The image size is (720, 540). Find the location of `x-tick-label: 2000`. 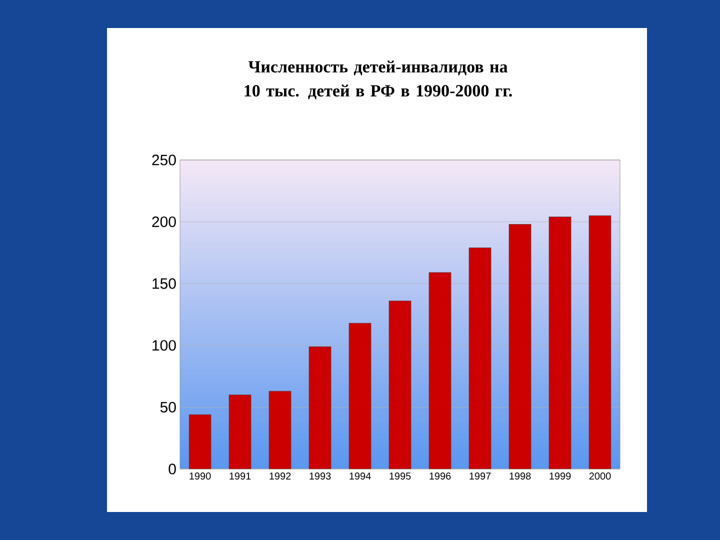

x-tick-label: 2000 is located at coordinates (600, 476).